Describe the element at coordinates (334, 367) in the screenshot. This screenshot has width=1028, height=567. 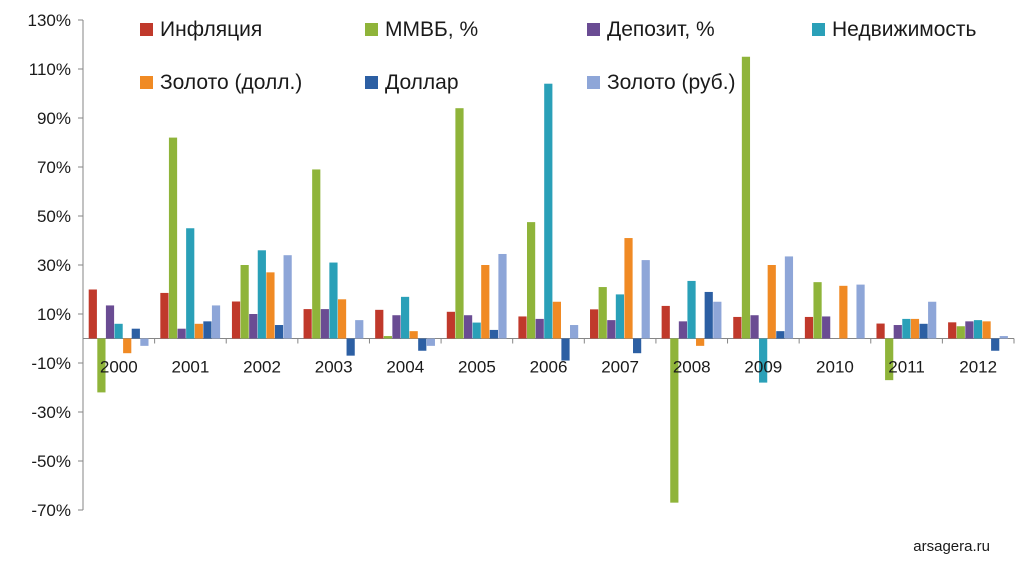
I see `x-tick-label: 2003` at that location.